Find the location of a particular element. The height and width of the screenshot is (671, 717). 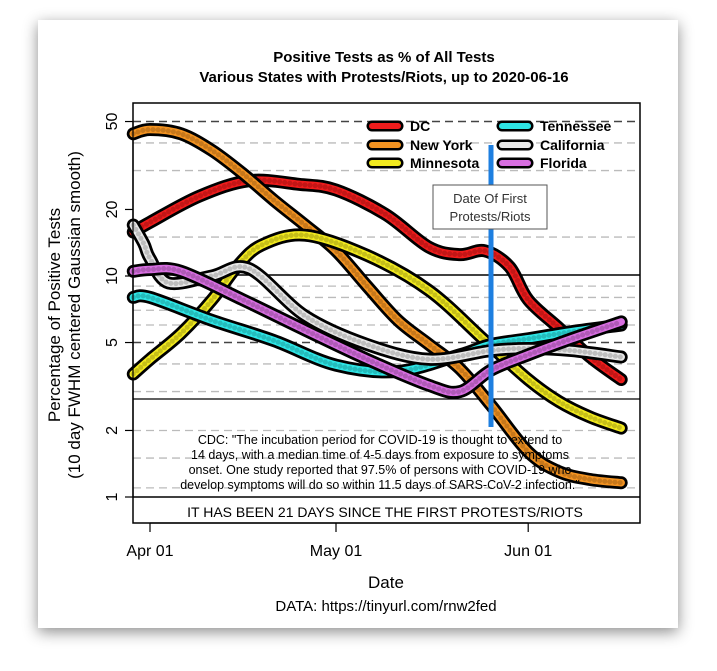

series-beads is located at coordinates (377, 330).